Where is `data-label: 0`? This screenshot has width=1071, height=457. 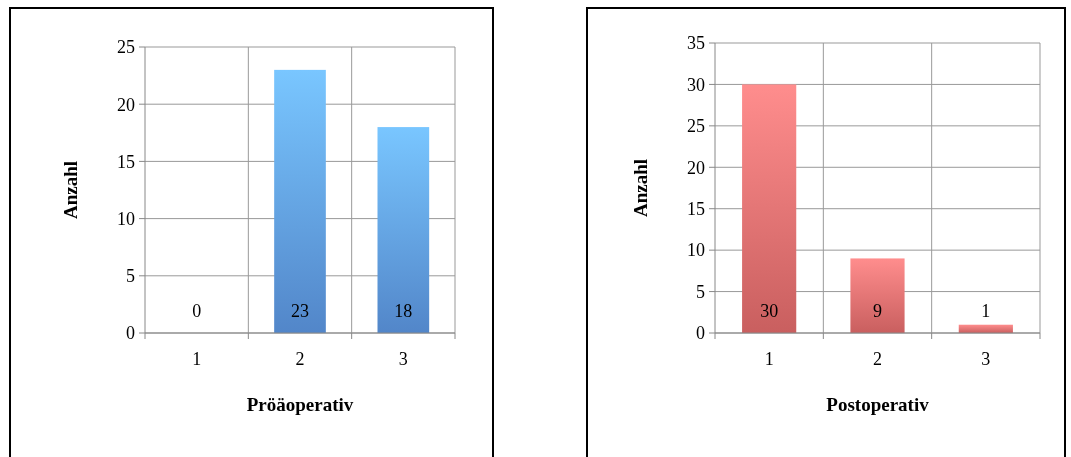 data-label: 0 is located at coordinates (197, 311).